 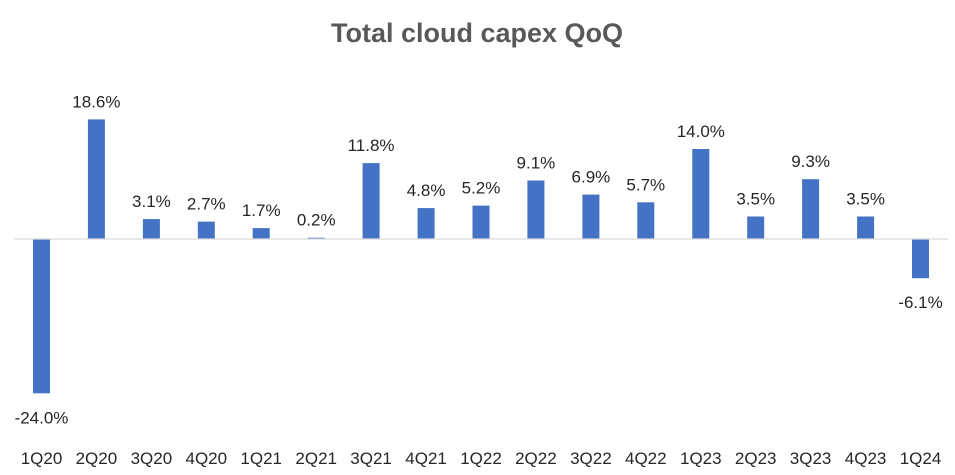 What do you see at coordinates (645, 184) in the screenshot?
I see `data-label-4q22: 5.7%` at bounding box center [645, 184].